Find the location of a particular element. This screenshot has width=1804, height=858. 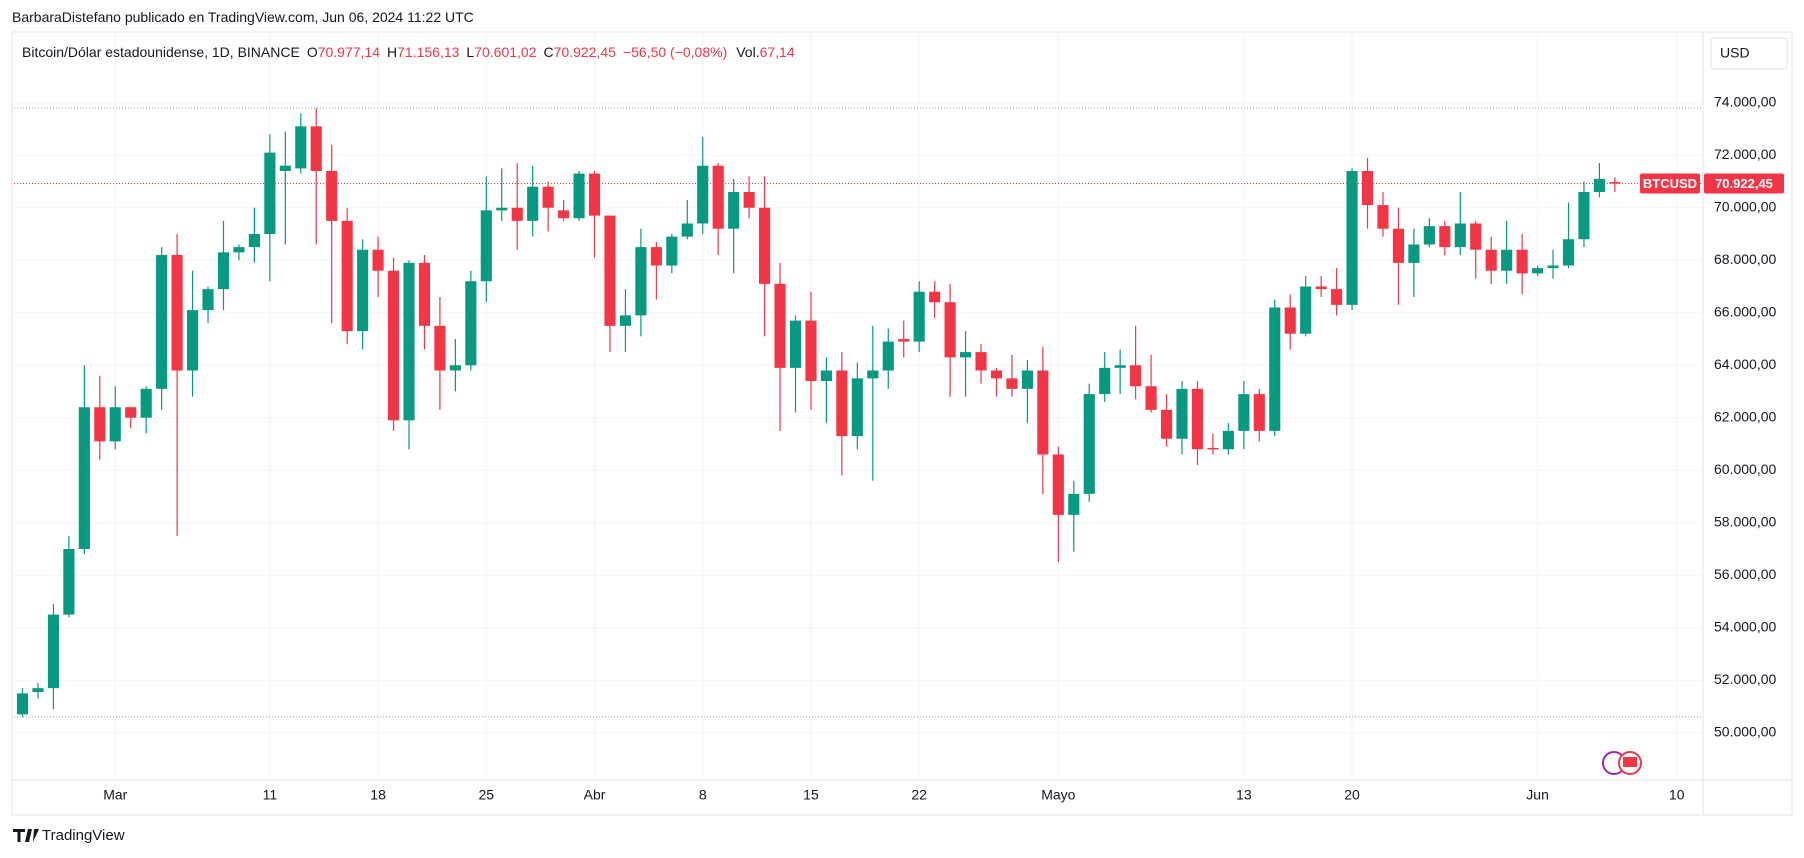

x-tick-label: 20 is located at coordinates (1352, 795).